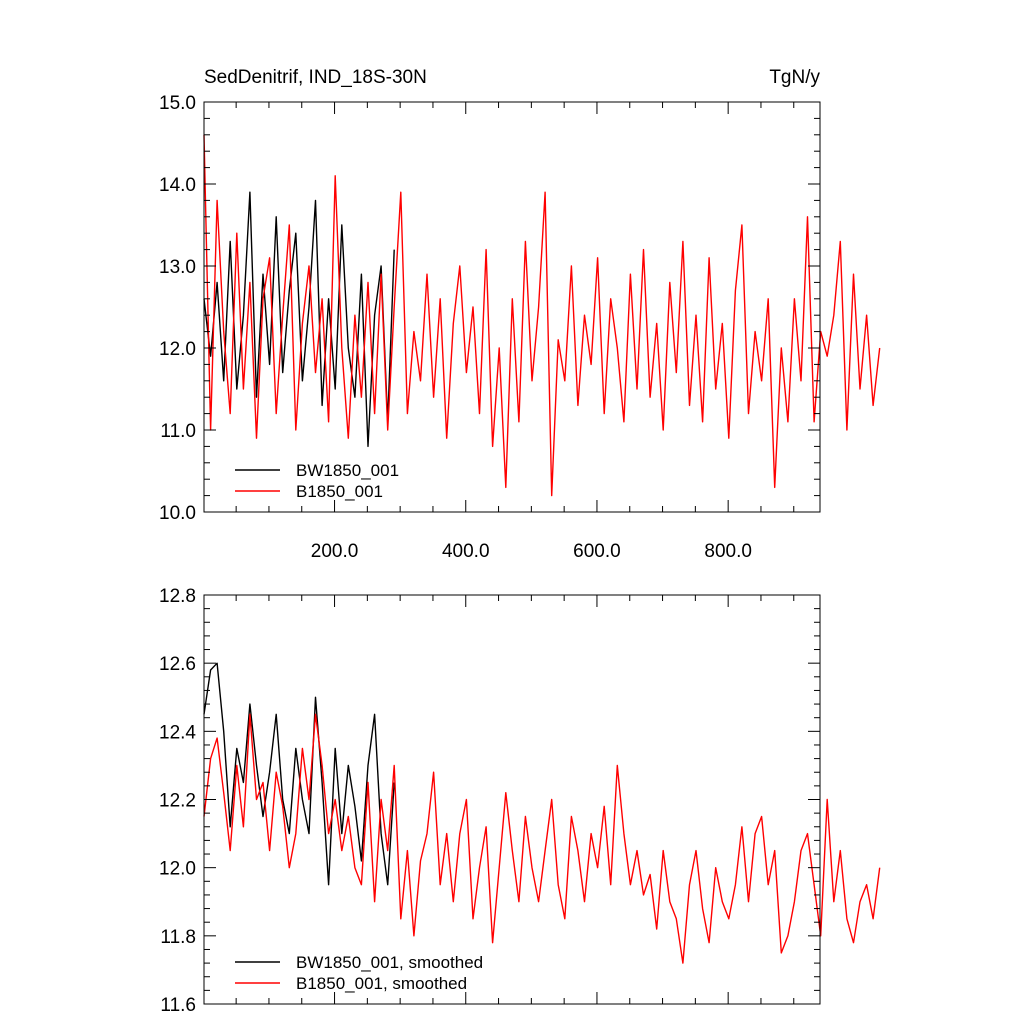 The height and width of the screenshot is (1024, 1024). I want to click on y-tick-label-0-3: 13.0, so click(177, 267).